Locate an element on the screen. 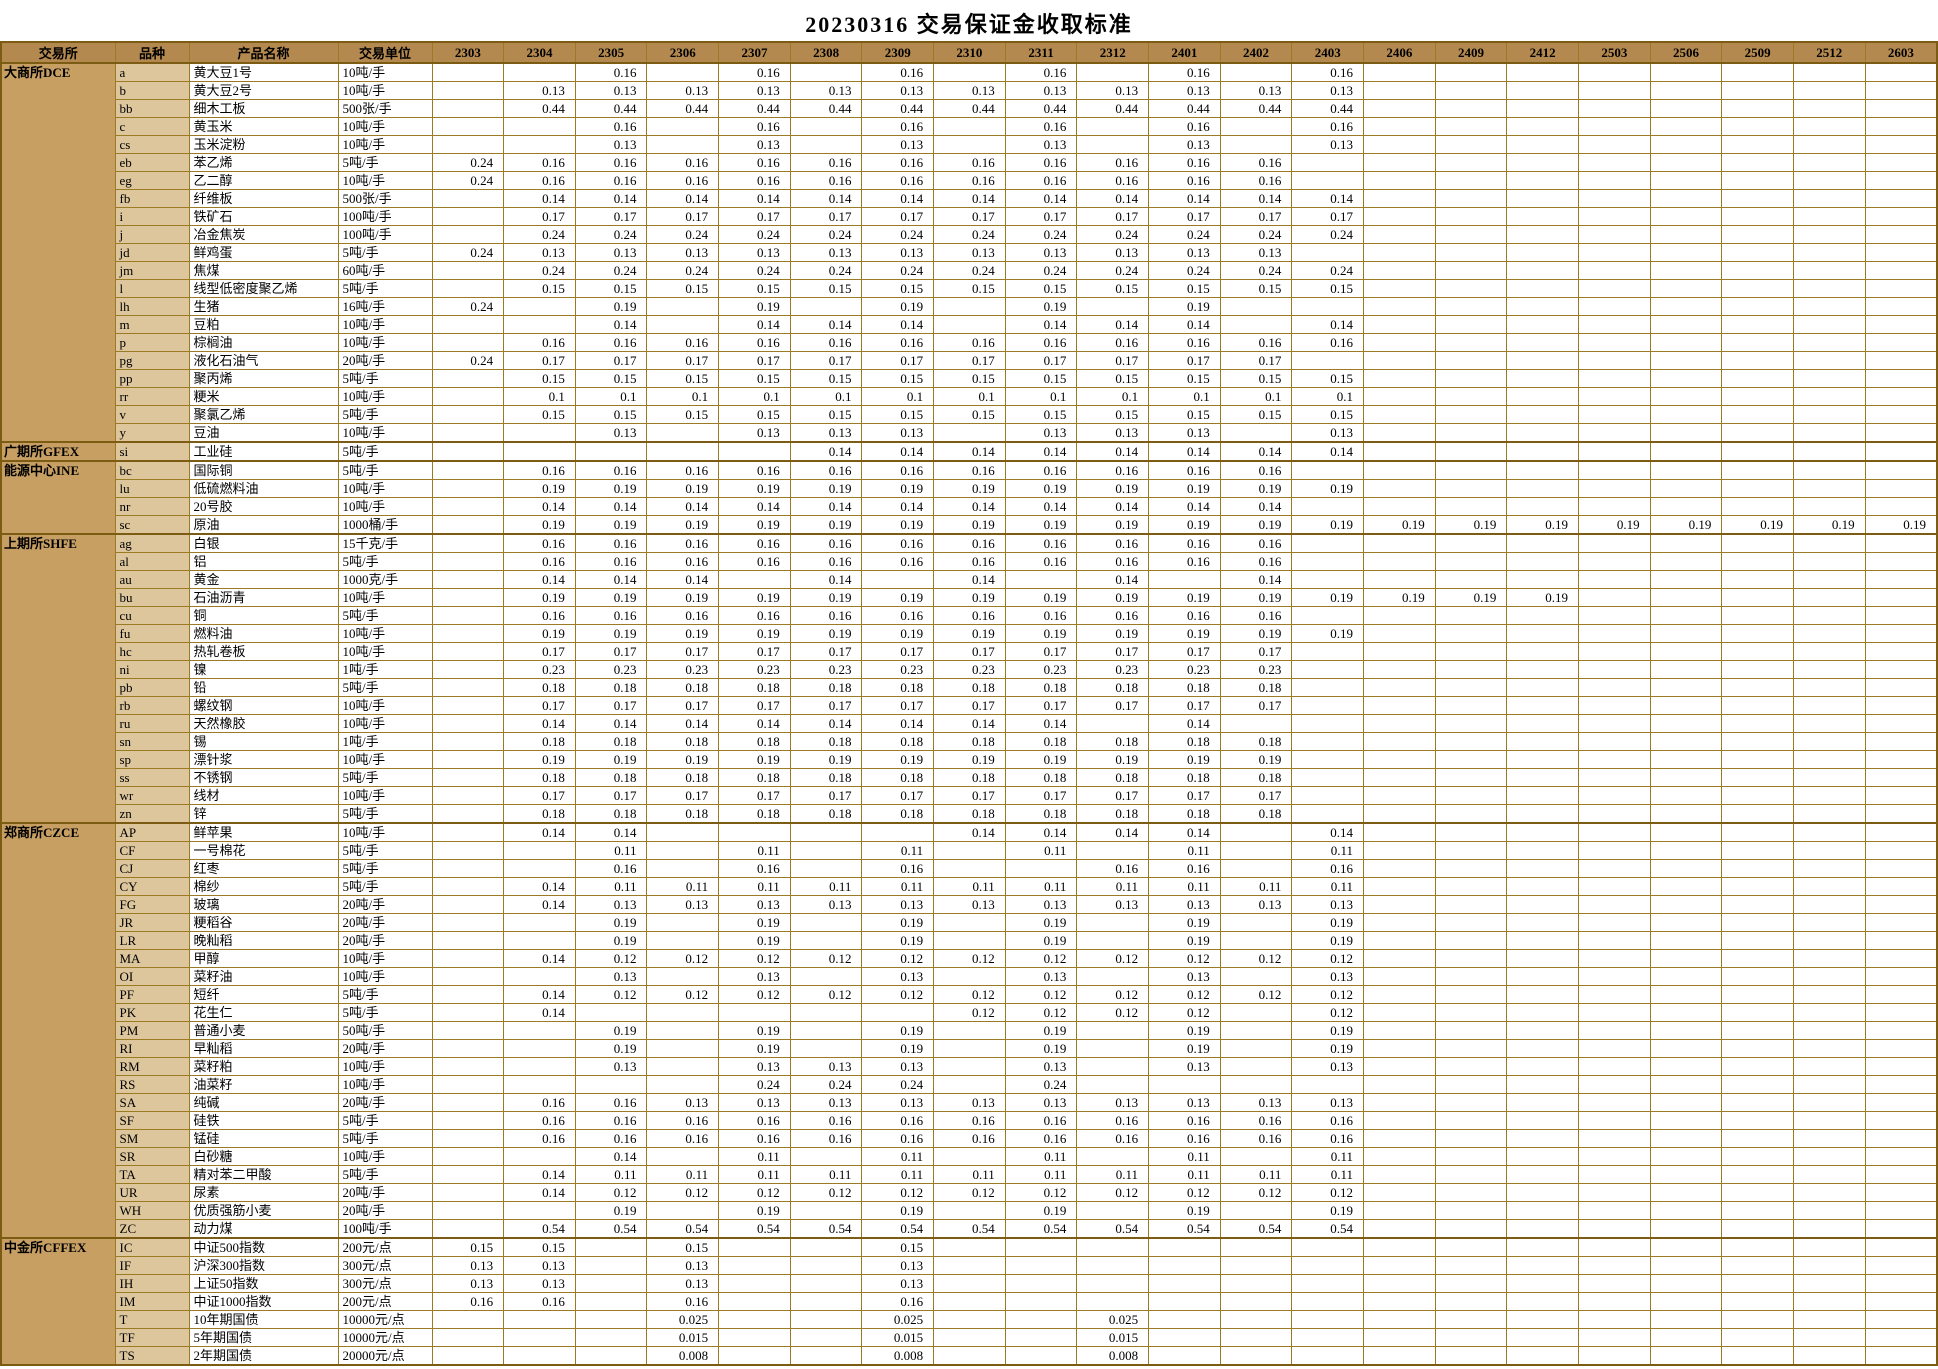  margin-cell-2309: 0.13 is located at coordinates (898, 433).